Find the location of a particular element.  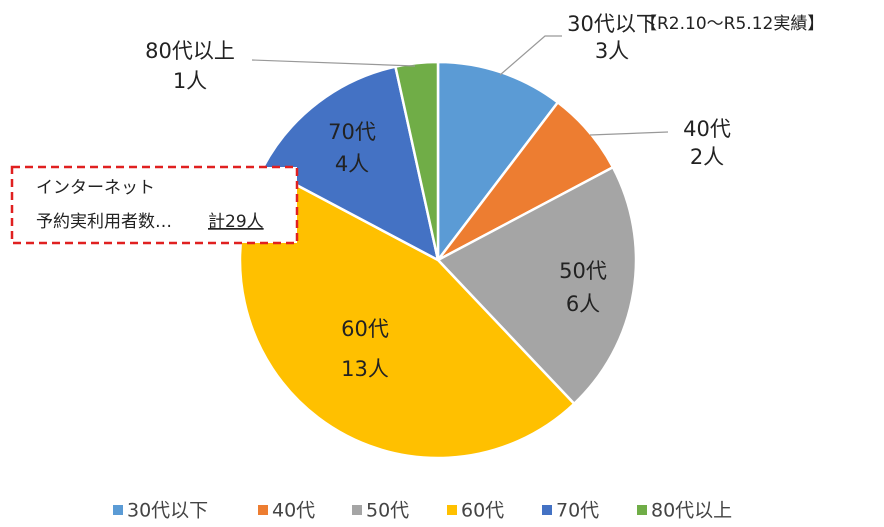

note-total: 計29人 is located at coordinates (236, 222).